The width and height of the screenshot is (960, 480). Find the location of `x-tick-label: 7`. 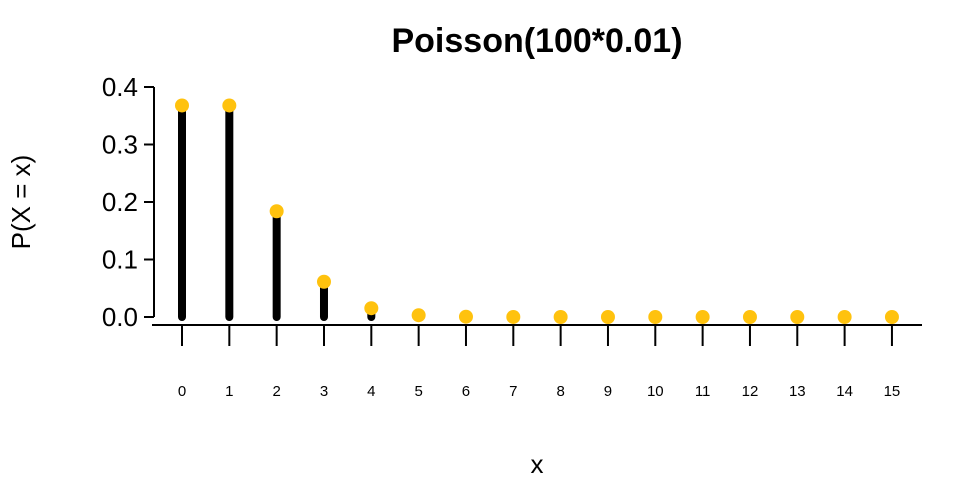

x-tick-label: 7 is located at coordinates (513, 391).